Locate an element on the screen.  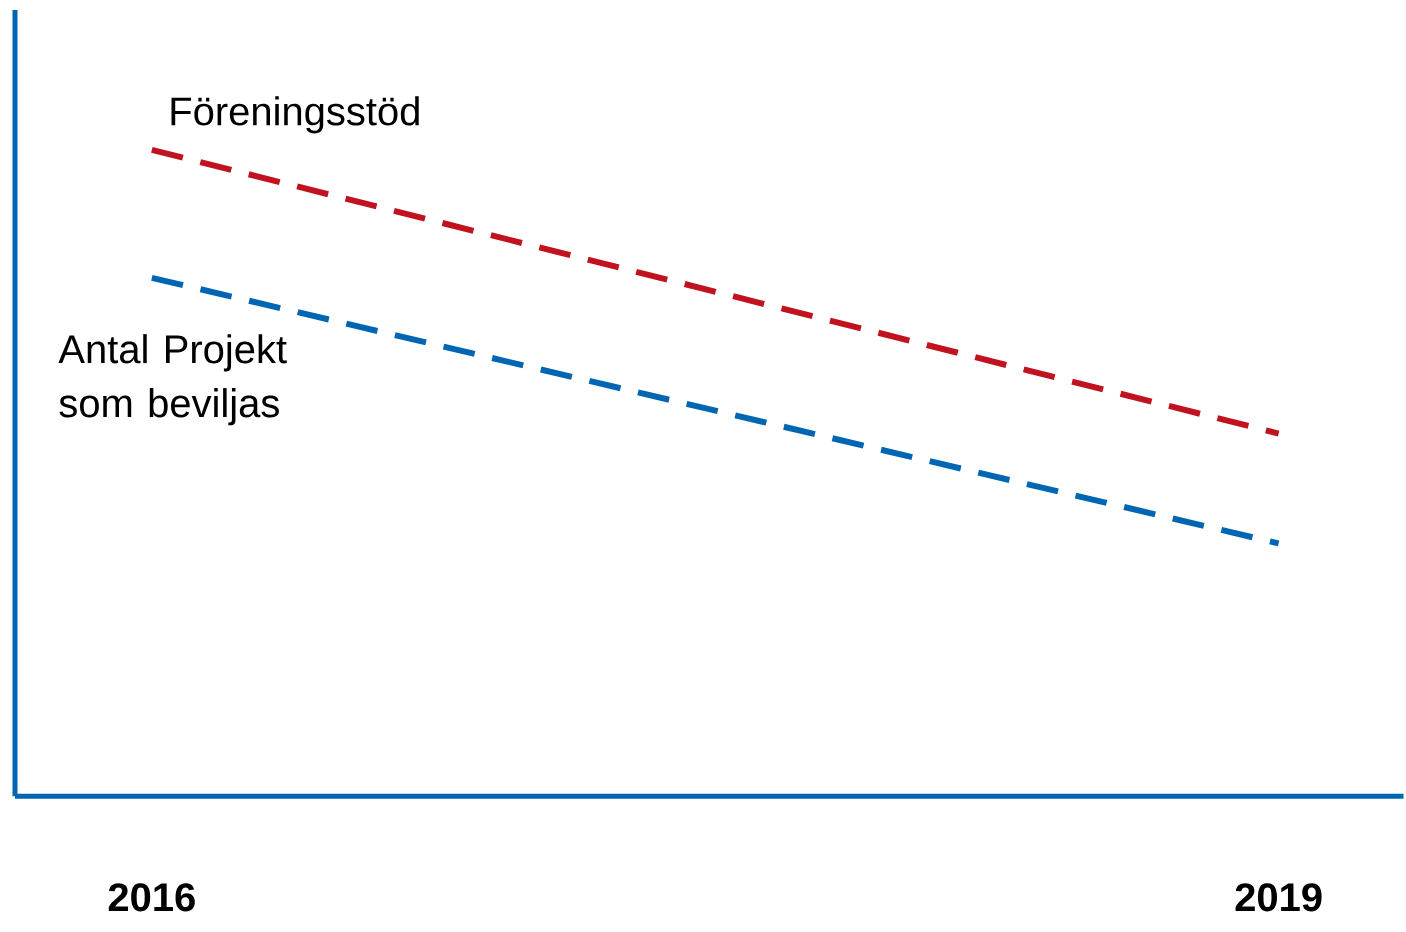
series-label: Föreningsstöd is located at coordinates (295, 115).